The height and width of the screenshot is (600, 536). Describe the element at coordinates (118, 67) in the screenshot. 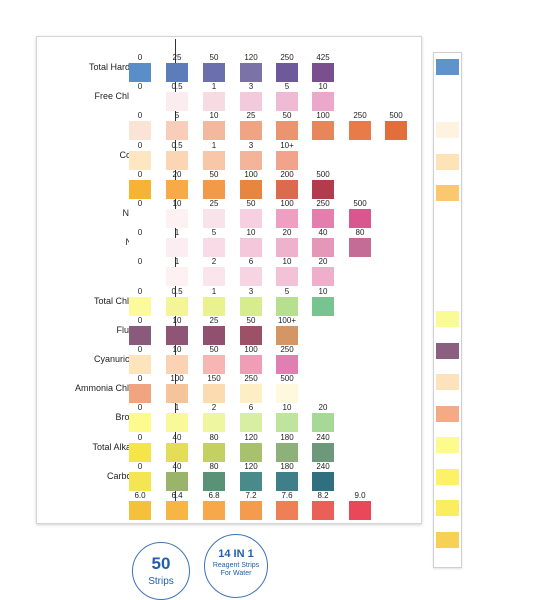

I see `parameter-name: Total Hardness` at that location.